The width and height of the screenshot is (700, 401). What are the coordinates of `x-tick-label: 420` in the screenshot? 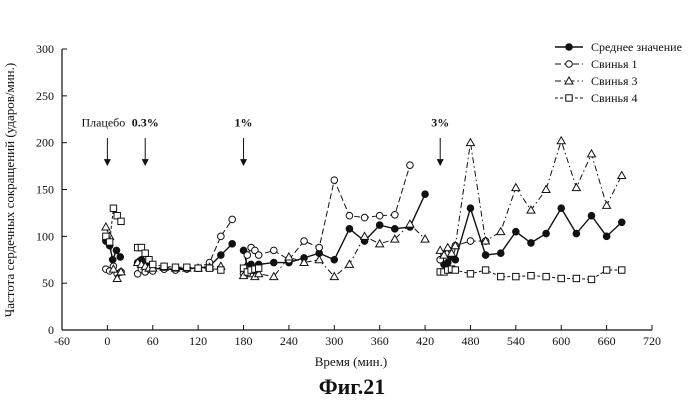 It's located at (425, 341).